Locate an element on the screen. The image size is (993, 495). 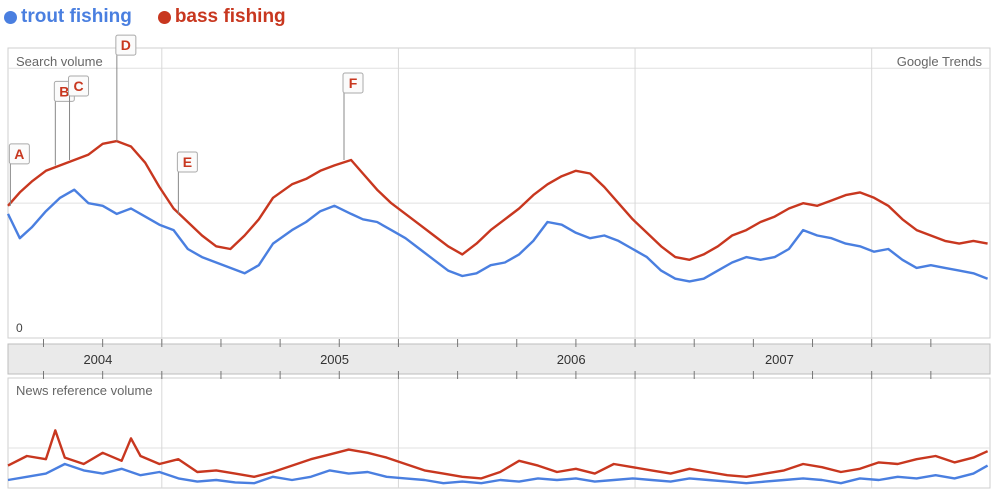
annotation-flag-E is located at coordinates (187, 162).